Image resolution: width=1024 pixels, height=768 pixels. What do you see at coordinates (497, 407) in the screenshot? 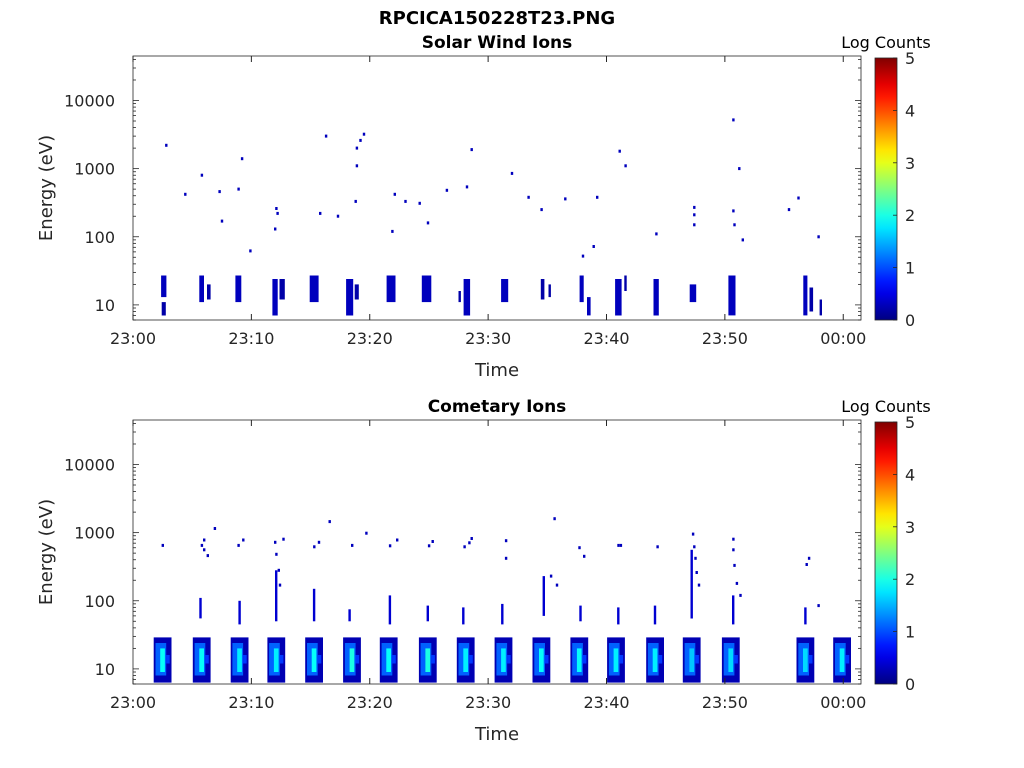
I see `panel-title-cometary: Cometary Ions` at bounding box center [497, 407].